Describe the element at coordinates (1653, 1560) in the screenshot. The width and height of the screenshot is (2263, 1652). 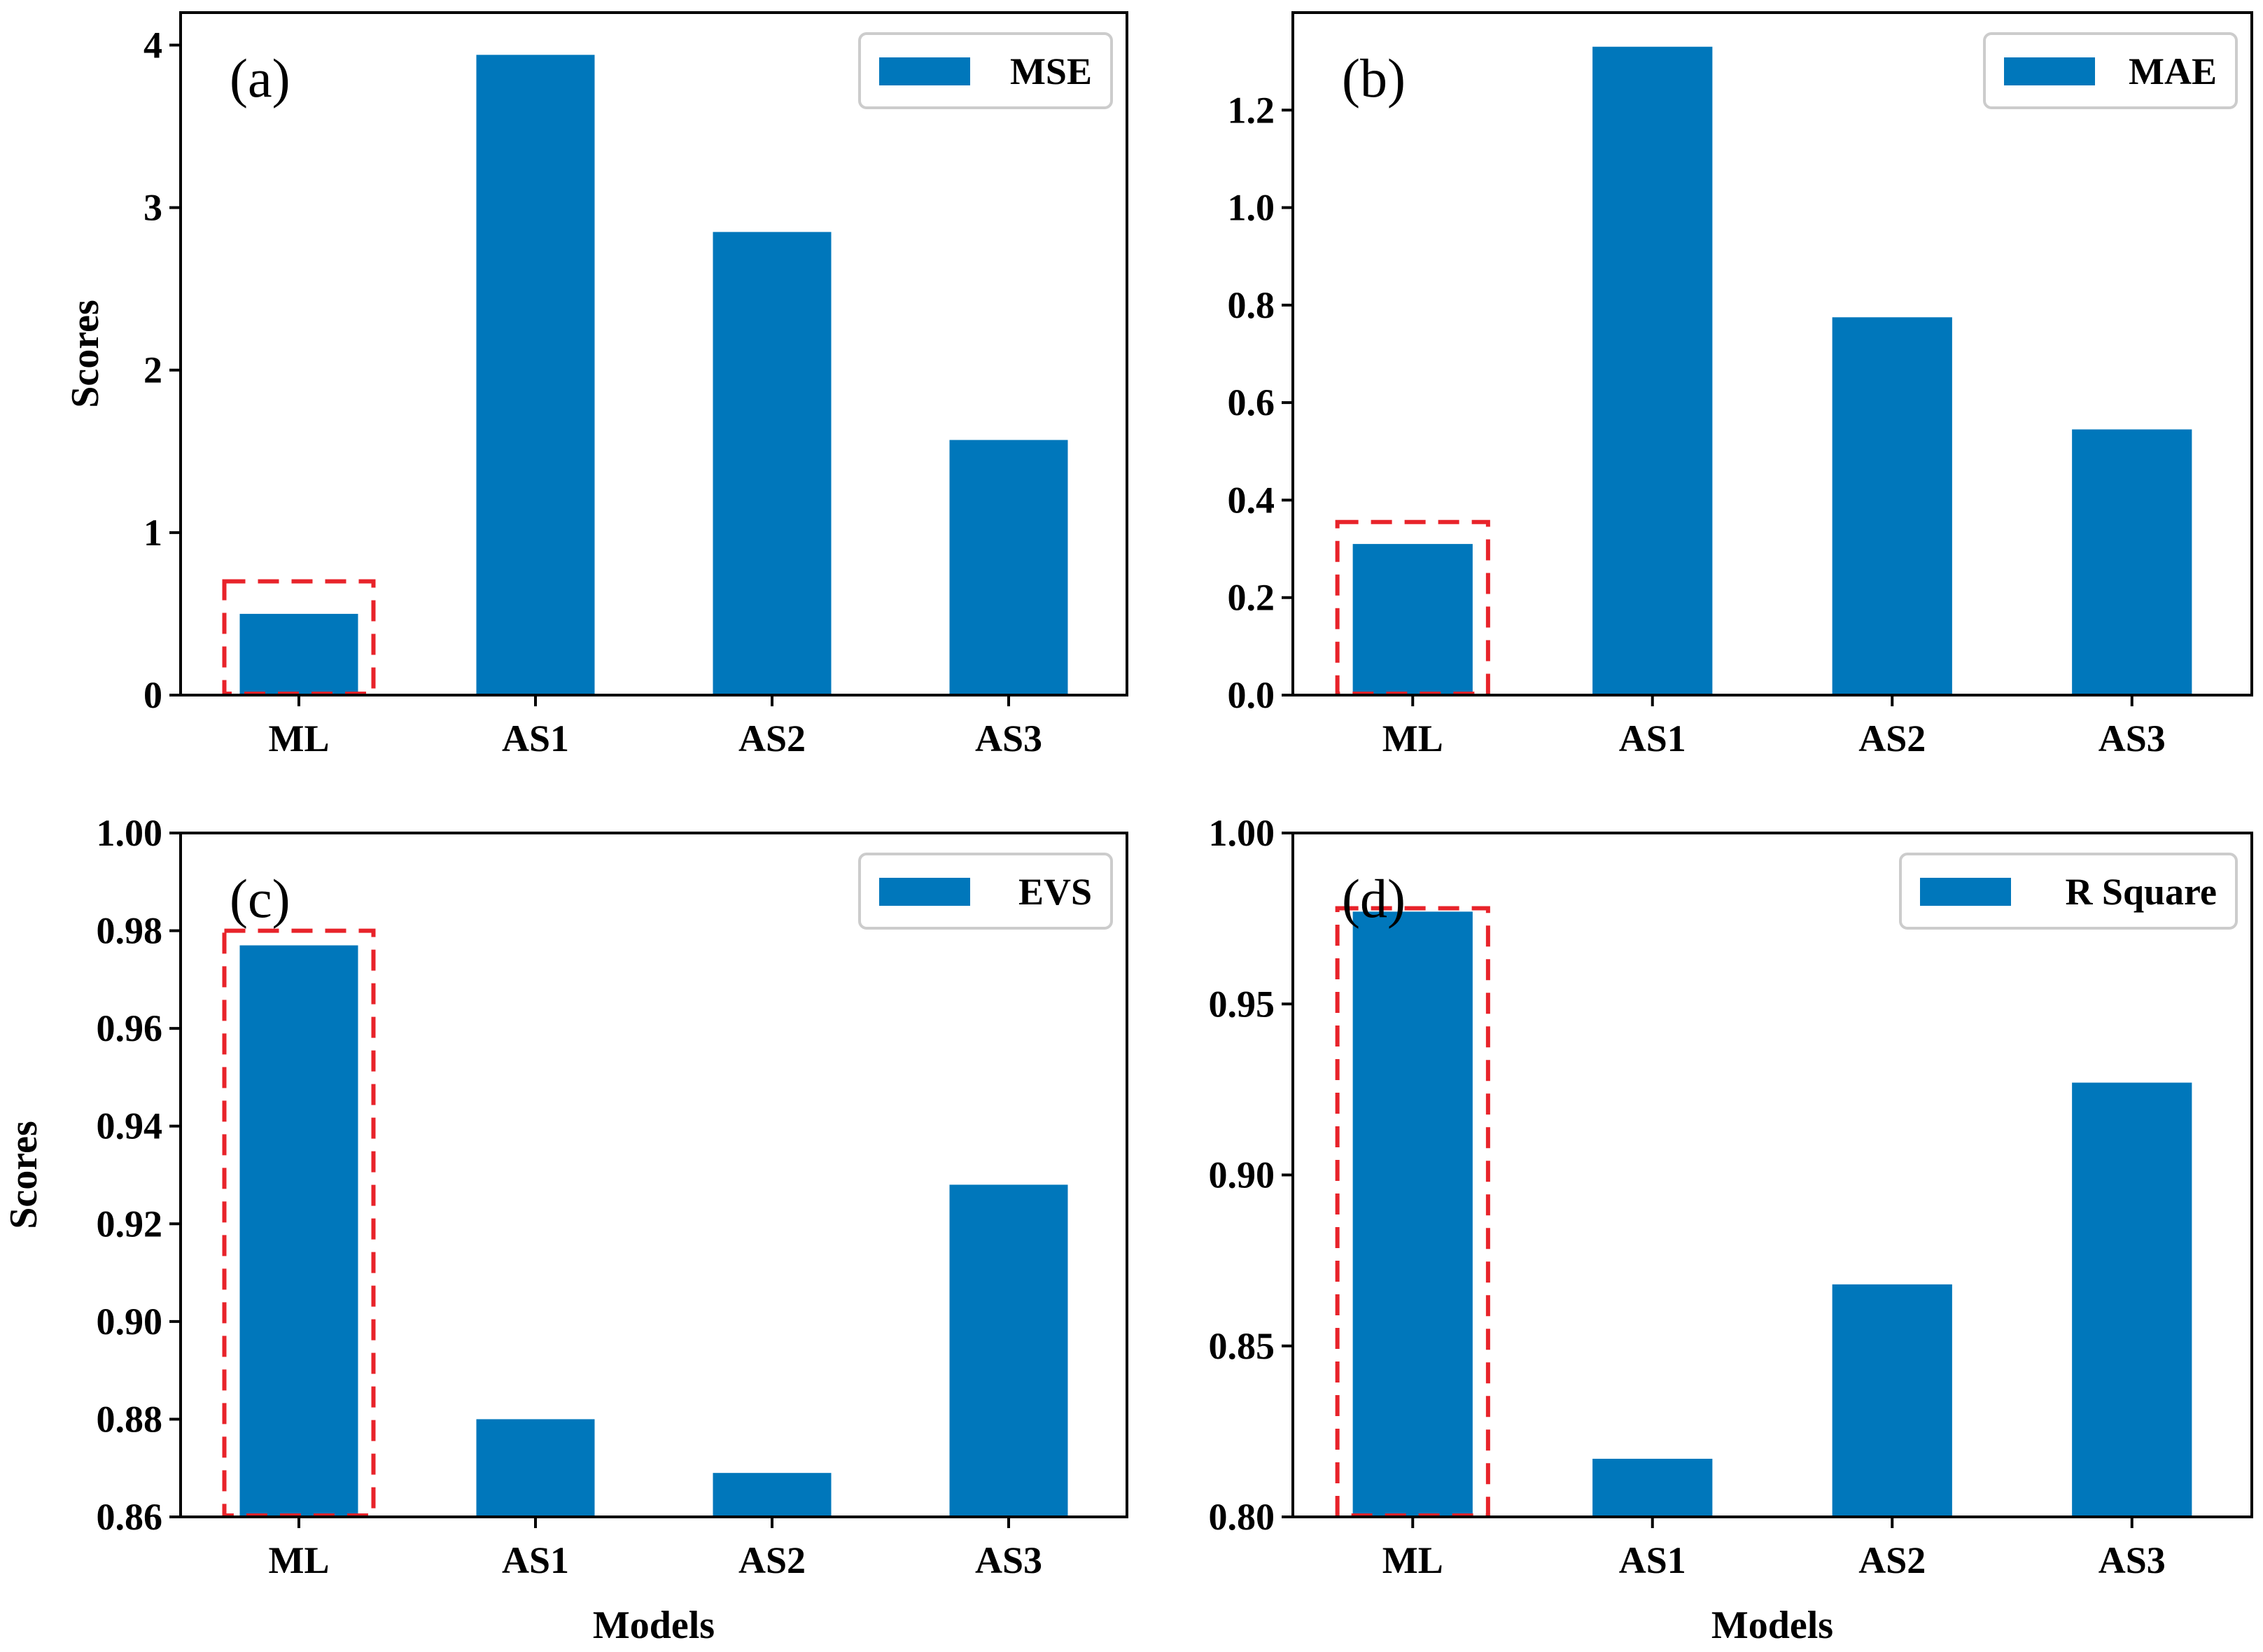
I see `xtick-label-d-as1: AS1` at that location.